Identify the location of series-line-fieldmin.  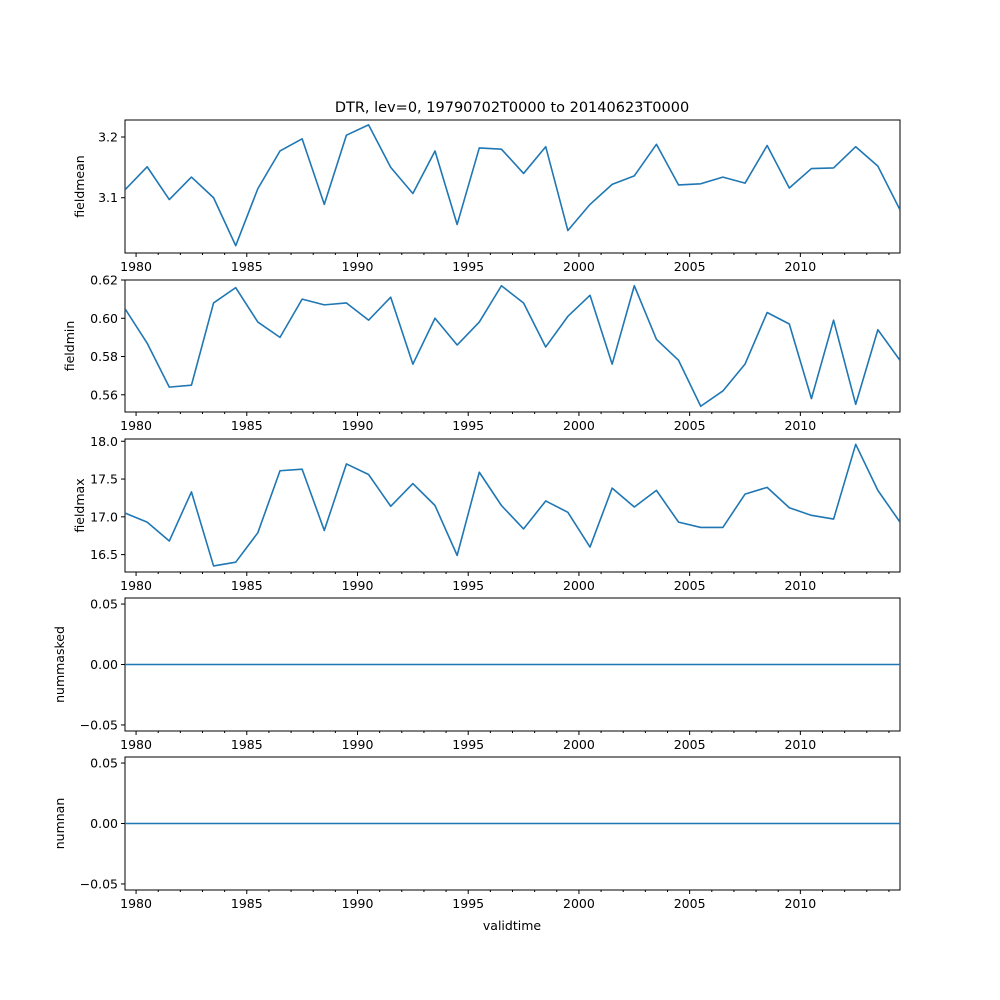
(512, 346).